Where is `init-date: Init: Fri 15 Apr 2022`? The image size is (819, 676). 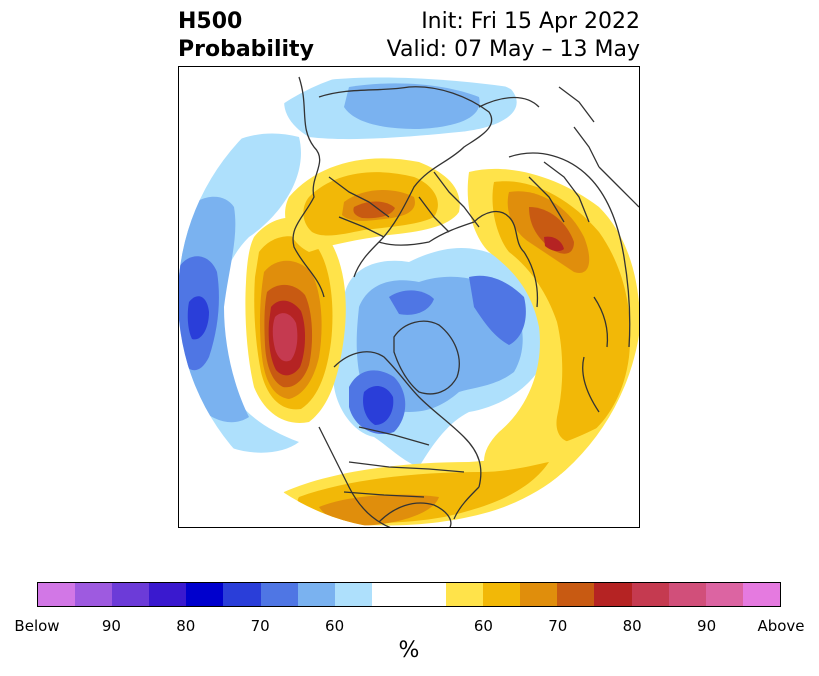
init-date: Init: Fri 15 Apr 2022 is located at coordinates (530, 21).